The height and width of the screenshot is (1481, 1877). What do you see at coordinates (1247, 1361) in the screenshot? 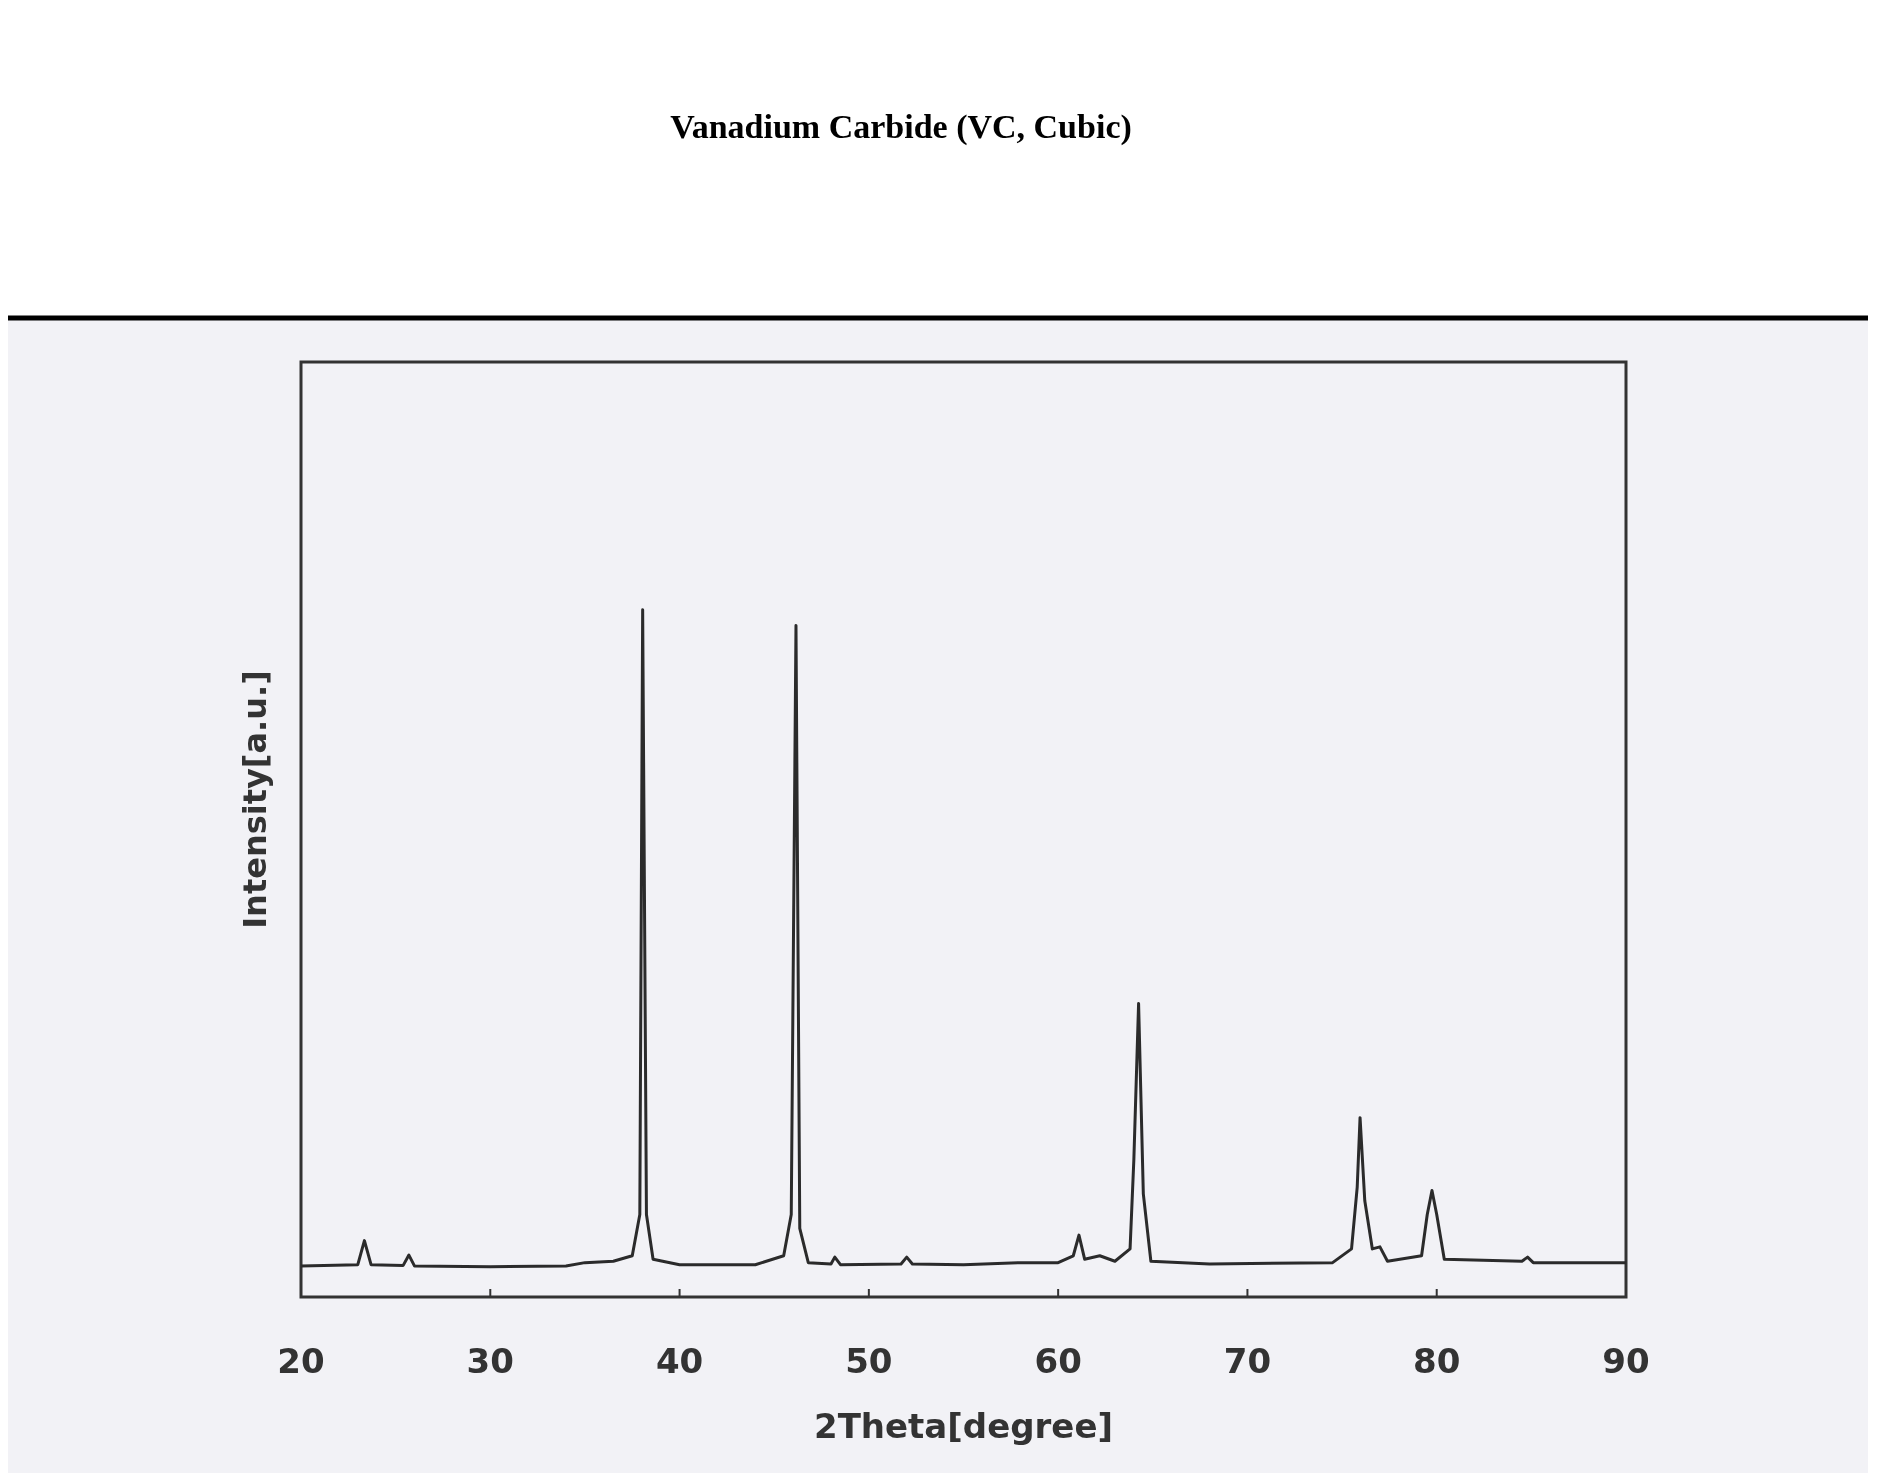
I see `x-tick-label: 70` at bounding box center [1247, 1361].